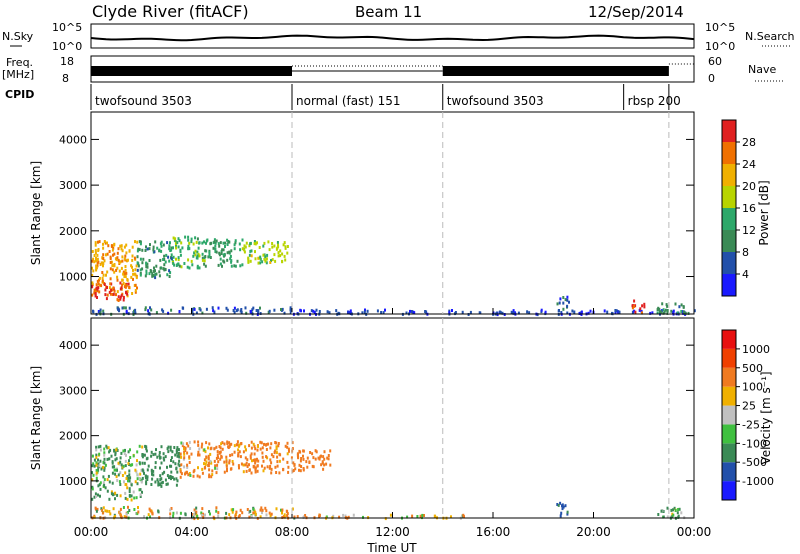 Image resolution: width=800 pixels, height=554 pixels. What do you see at coordinates (393, 276) in the screenshot?
I see `power-data` at bounding box center [393, 276].